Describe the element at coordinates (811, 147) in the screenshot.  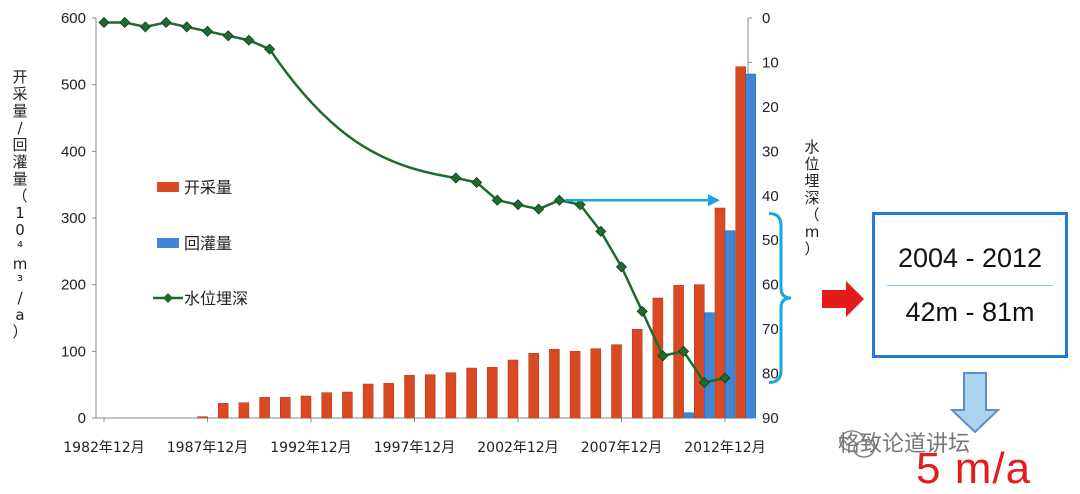
I see `svg-text: 水` at that location.